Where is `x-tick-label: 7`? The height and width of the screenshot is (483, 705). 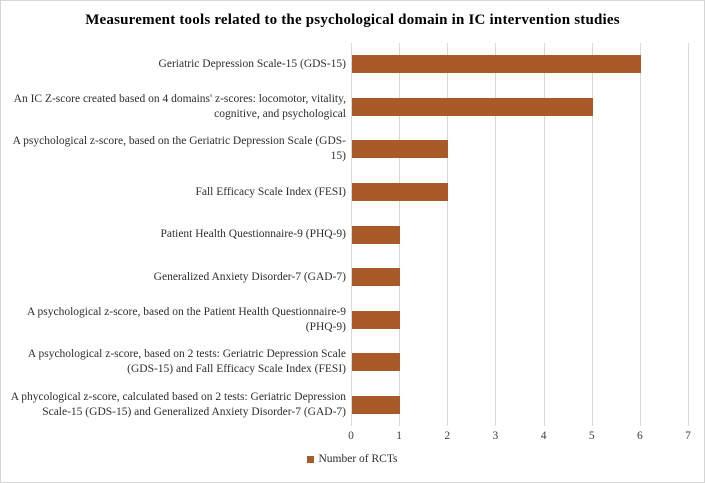
x-tick-label: 7 is located at coordinates (688, 436).